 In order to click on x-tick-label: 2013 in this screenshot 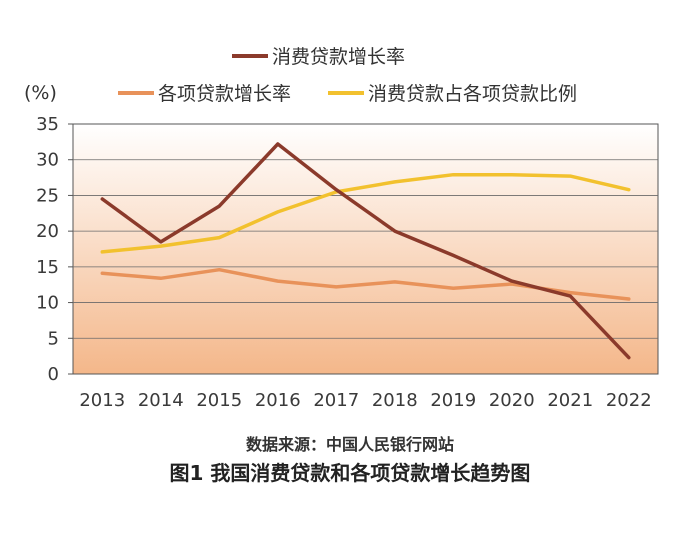, I will do `click(102, 400)`.